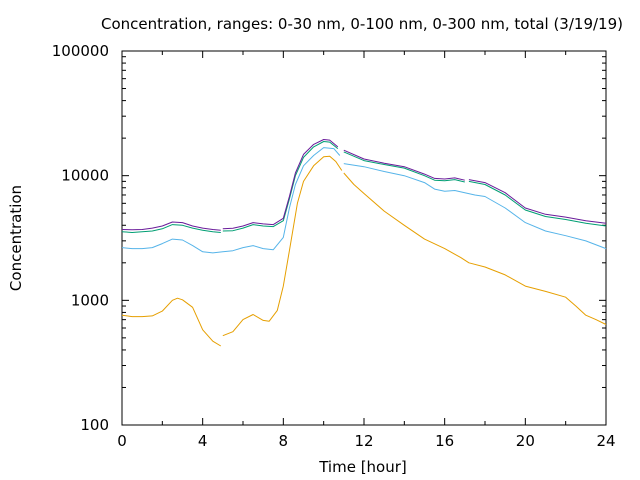 This screenshot has height=480, width=640. Describe the element at coordinates (80, 51) in the screenshot. I see `y-tick-label: 100000` at that location.